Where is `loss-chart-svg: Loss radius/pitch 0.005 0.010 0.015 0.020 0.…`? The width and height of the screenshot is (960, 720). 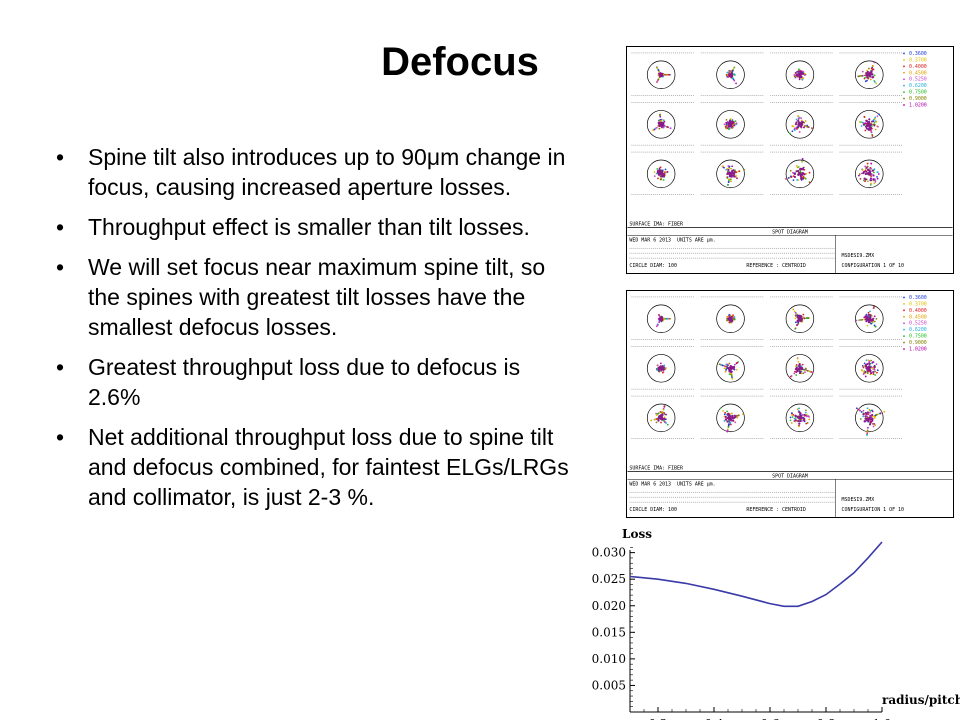
loss-chart-svg: Loss radius/pitch 0.005 0.010 0.015 0.020 0.… is located at coordinates (776, 623).